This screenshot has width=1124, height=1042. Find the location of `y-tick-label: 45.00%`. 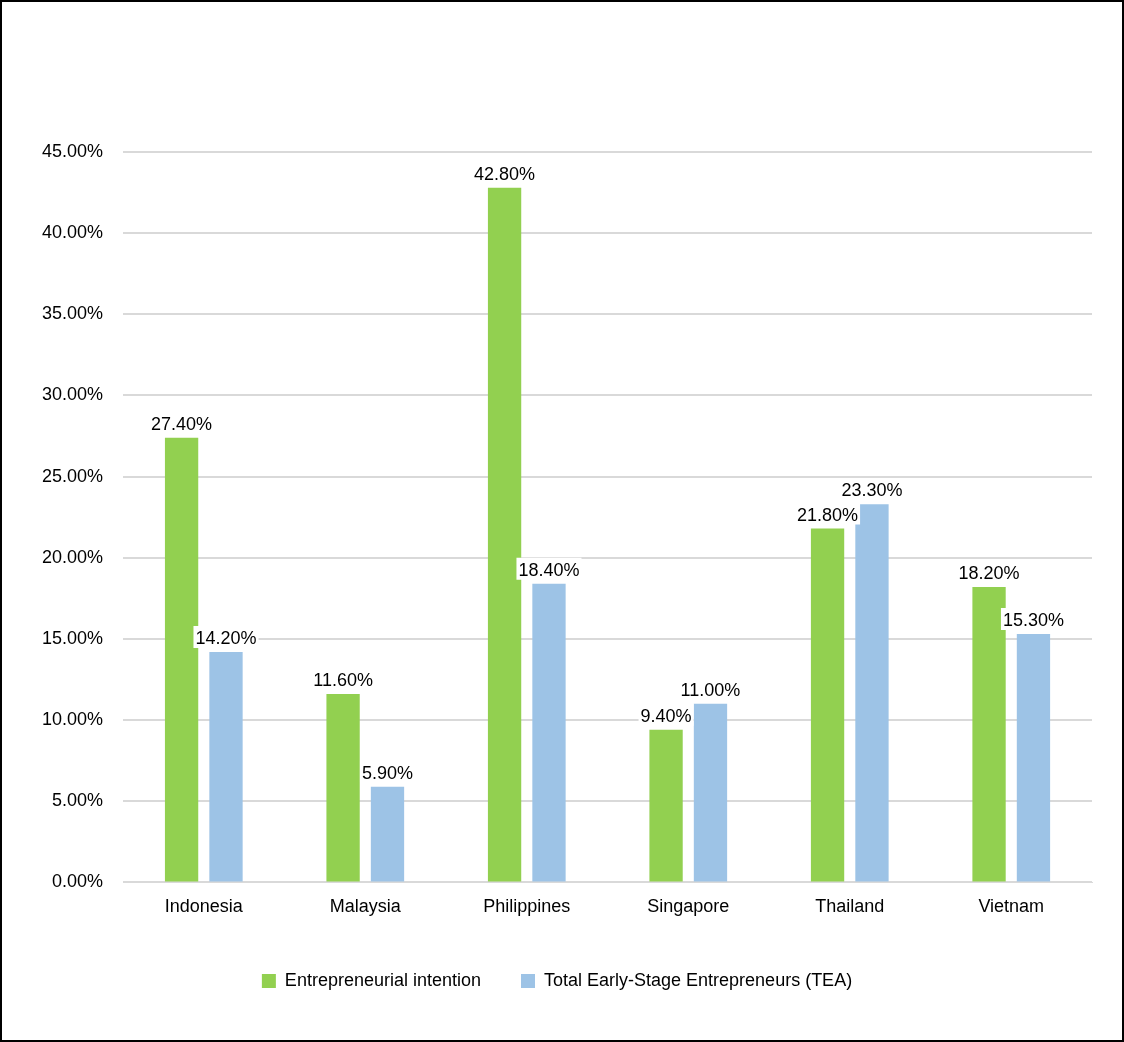

y-tick-label: 45.00% is located at coordinates (72, 150).